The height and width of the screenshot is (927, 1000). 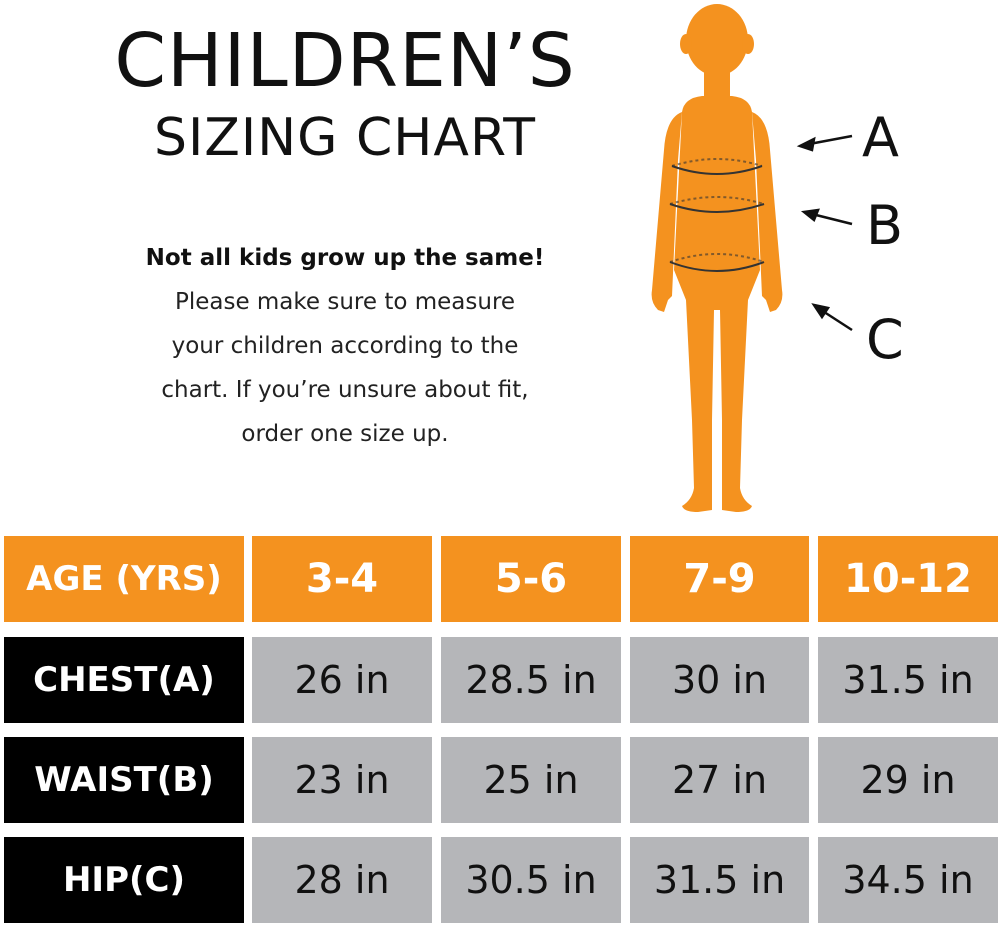 What do you see at coordinates (908, 880) in the screenshot?
I see `table-cell: 34.5 in` at bounding box center [908, 880].